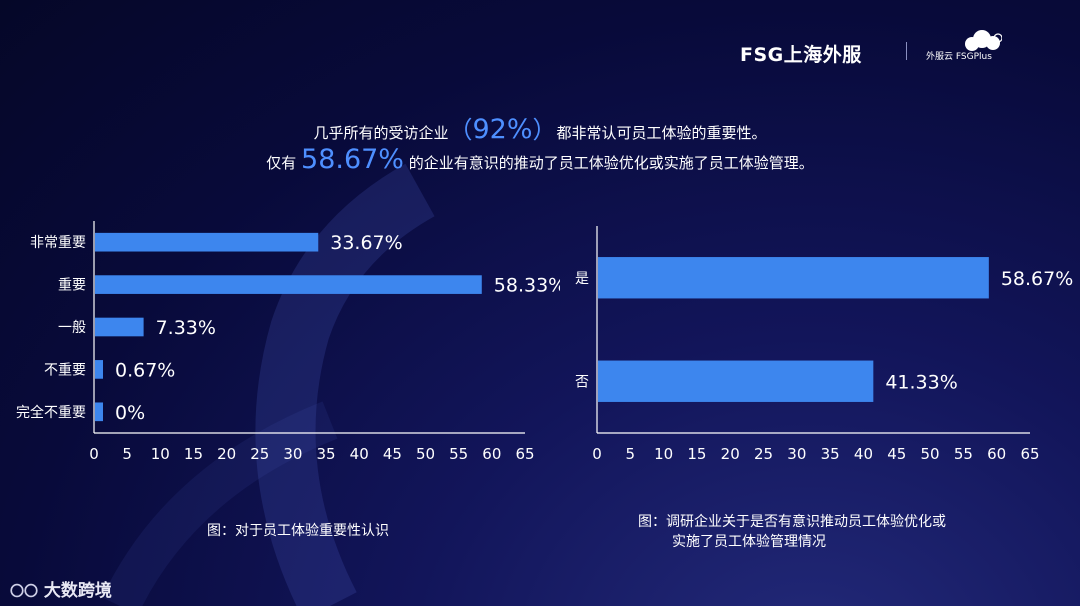 Image resolution: width=1080 pixels, height=606 pixels. I want to click on chart2-caption: 图：调研企业关于是否有意识推动员工体验优化或 实施了员工体验管理情况, so click(792, 532).